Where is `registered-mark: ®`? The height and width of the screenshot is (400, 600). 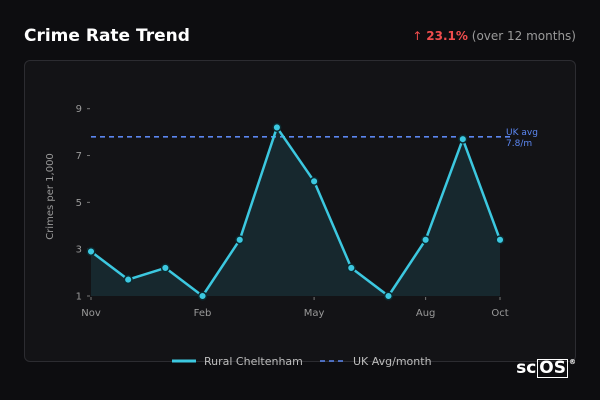 registered-mark: ® is located at coordinates (572, 362).